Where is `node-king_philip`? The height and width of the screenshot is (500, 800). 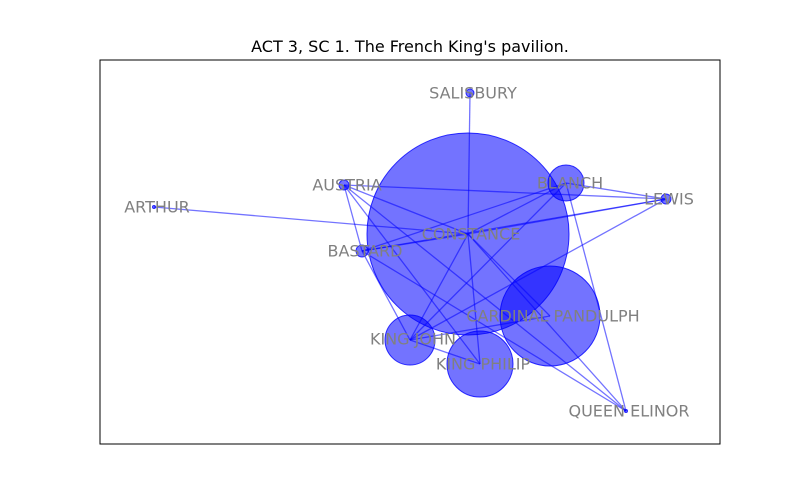
node-king_philip is located at coordinates (480, 364).